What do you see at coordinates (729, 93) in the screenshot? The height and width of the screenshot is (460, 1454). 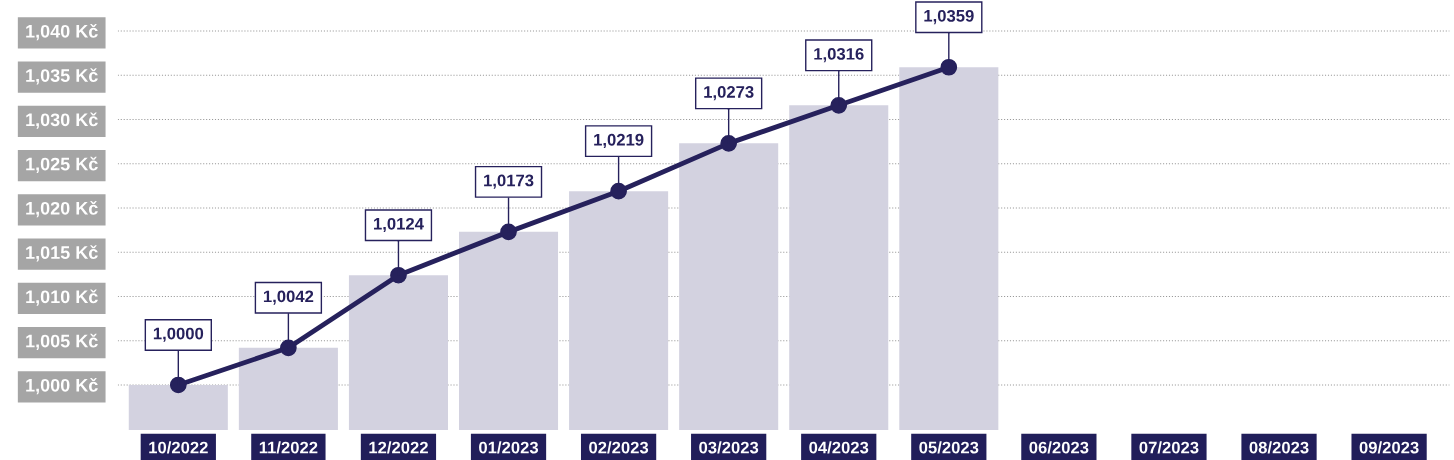 I see `data-label: 1,0273` at bounding box center [729, 93].